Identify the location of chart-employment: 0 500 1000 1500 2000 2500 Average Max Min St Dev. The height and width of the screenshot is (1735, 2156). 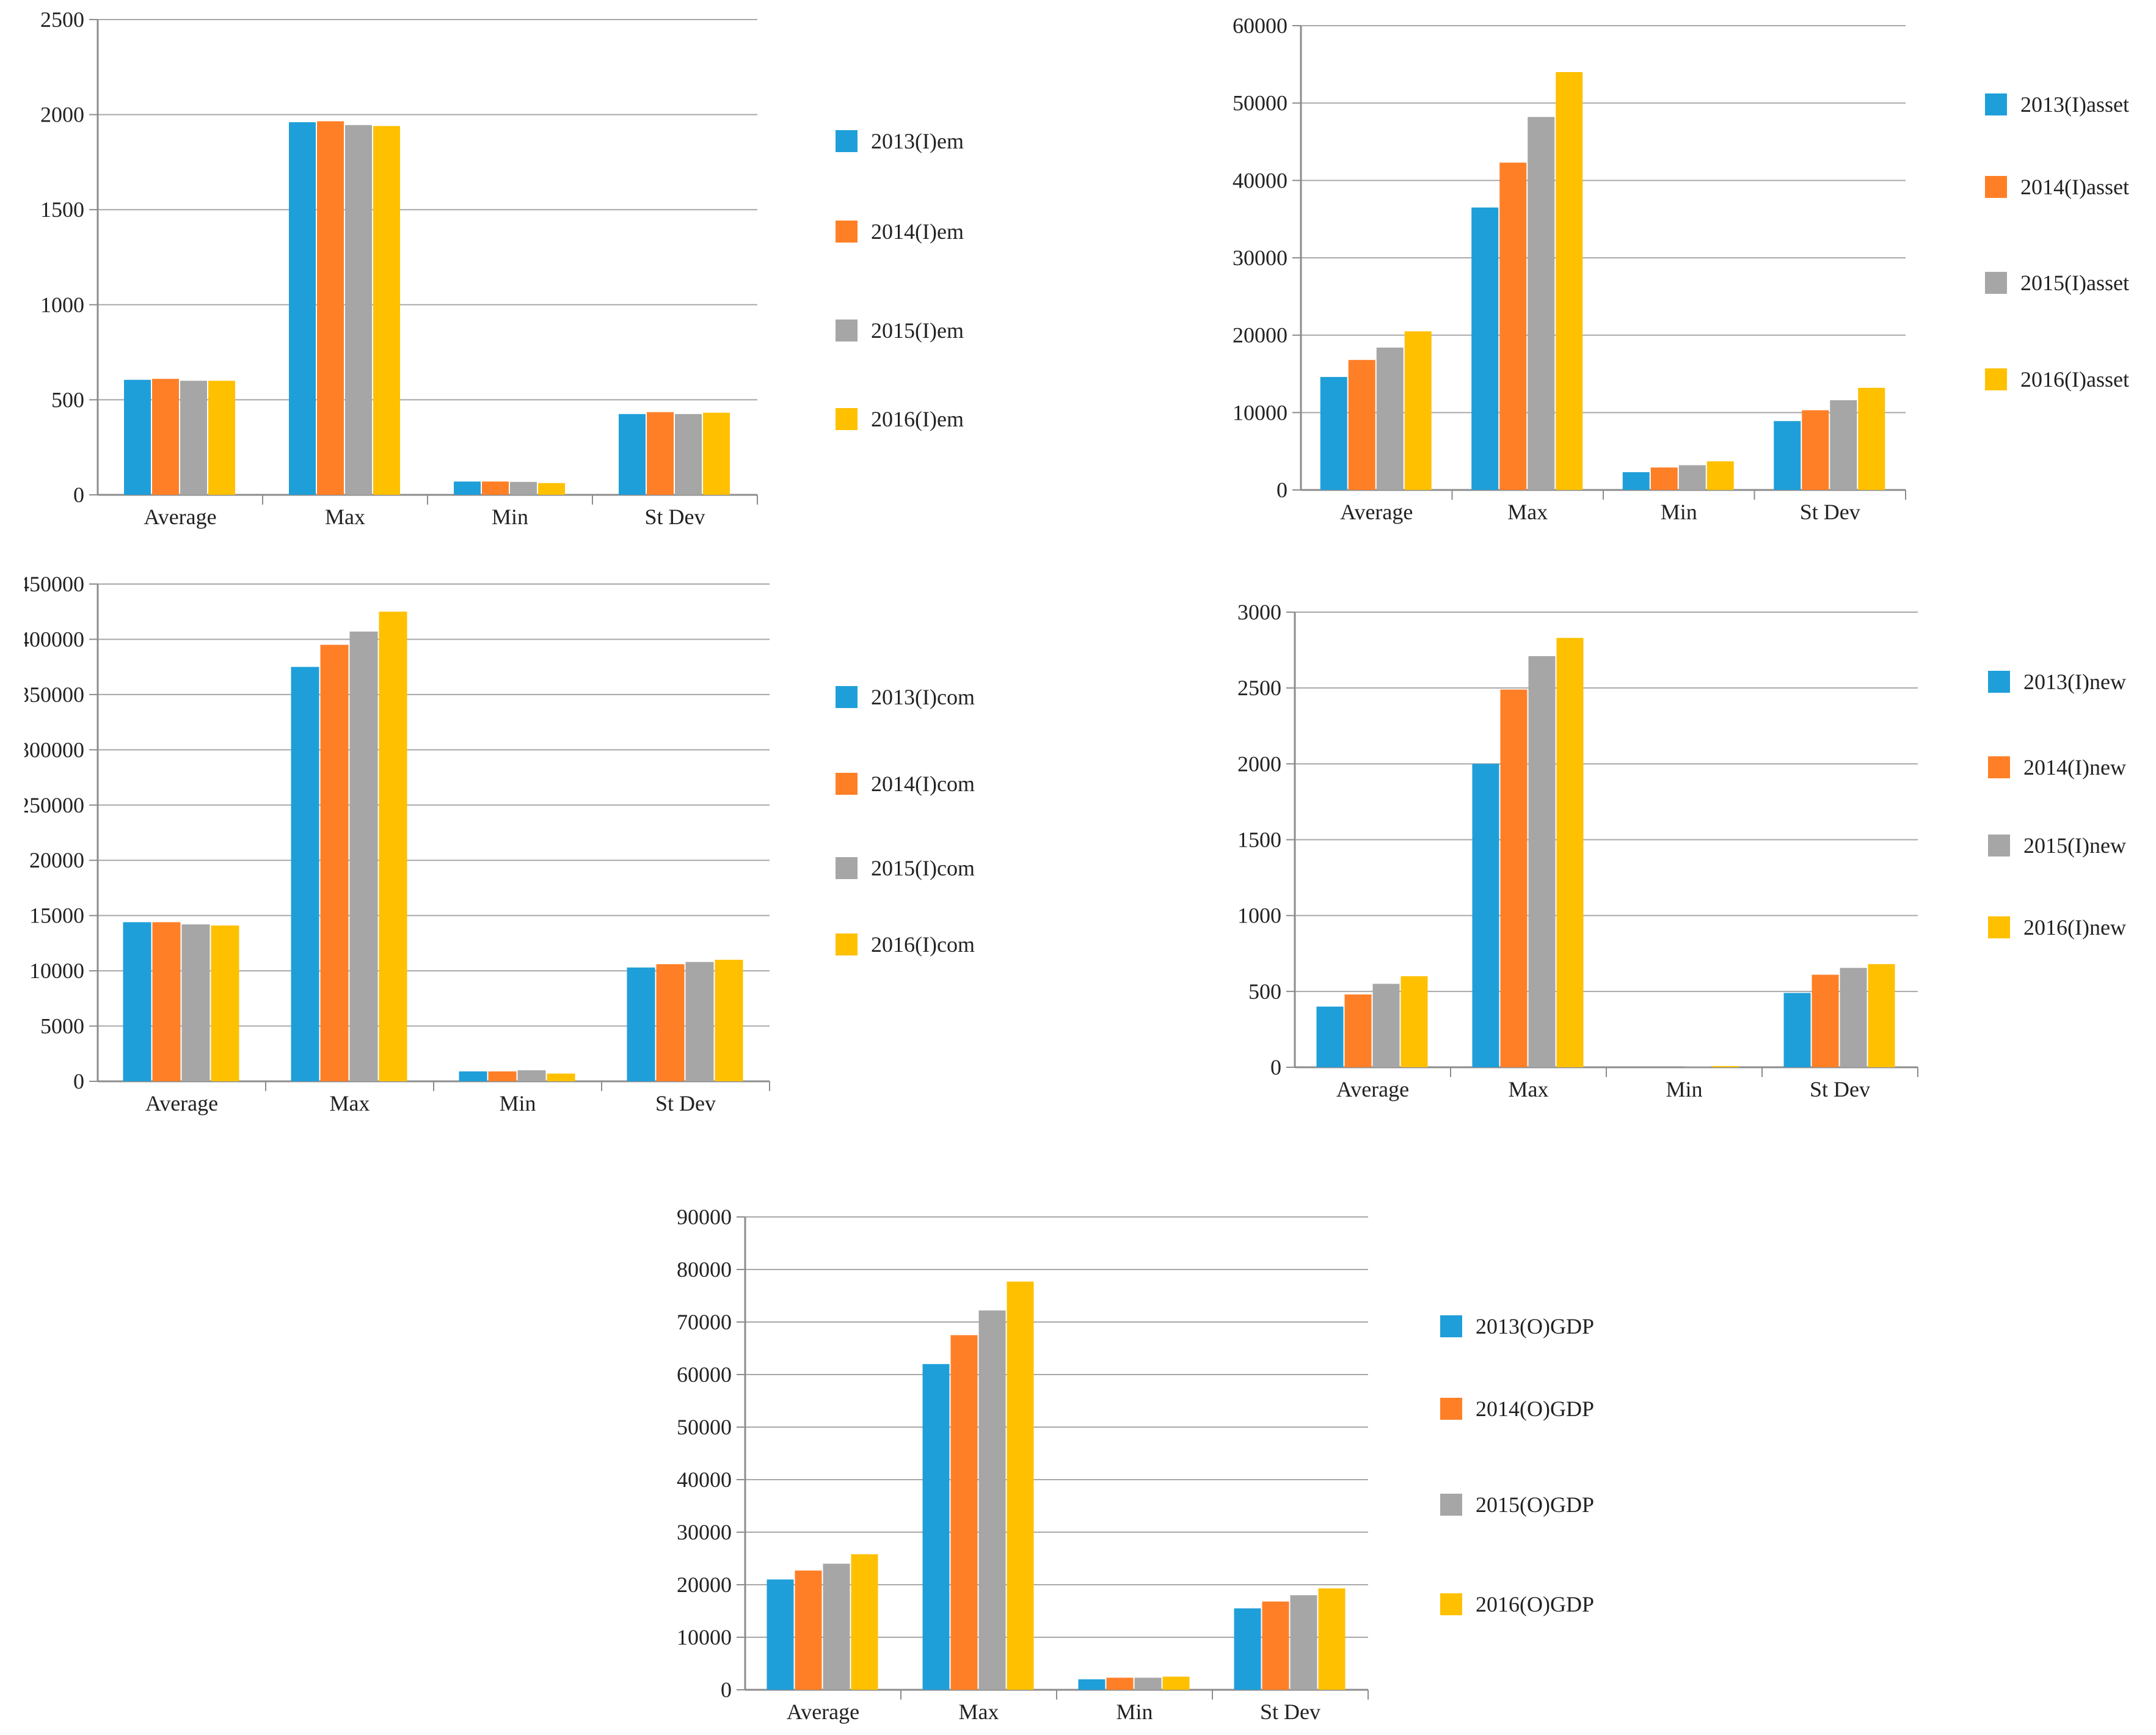
(399, 271).